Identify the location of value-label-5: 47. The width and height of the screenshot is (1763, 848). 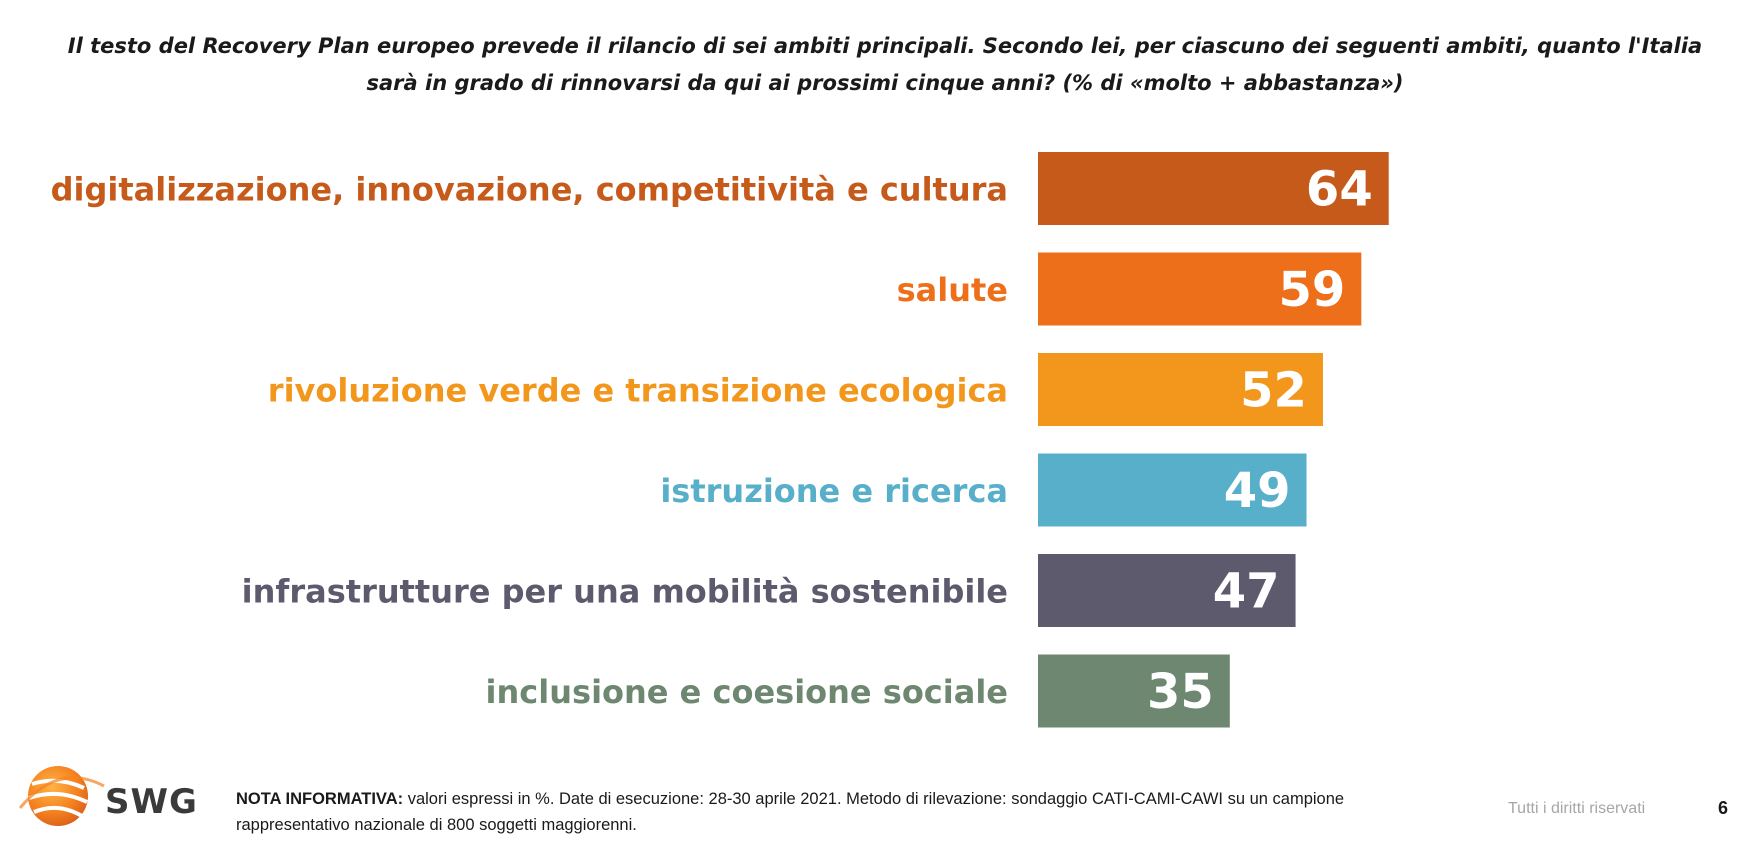
(1246, 592).